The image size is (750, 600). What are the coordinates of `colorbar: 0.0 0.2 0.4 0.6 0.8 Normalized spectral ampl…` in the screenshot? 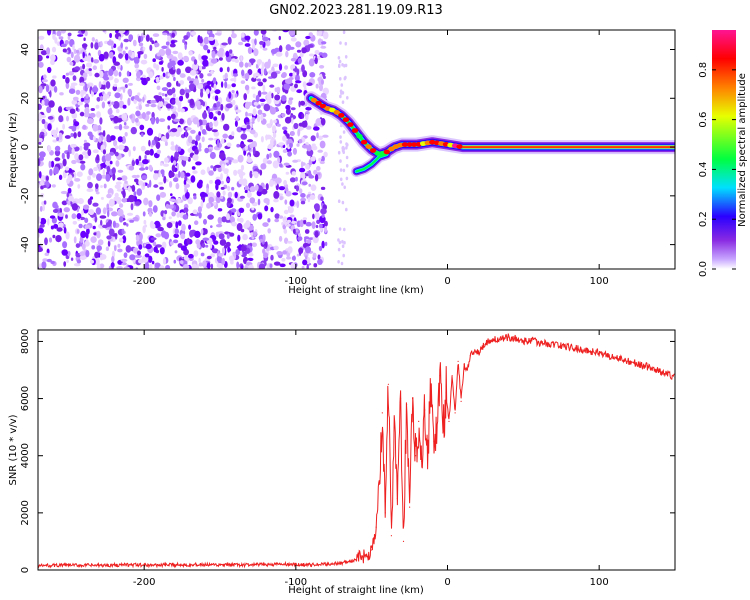 It's located at (723, 153).